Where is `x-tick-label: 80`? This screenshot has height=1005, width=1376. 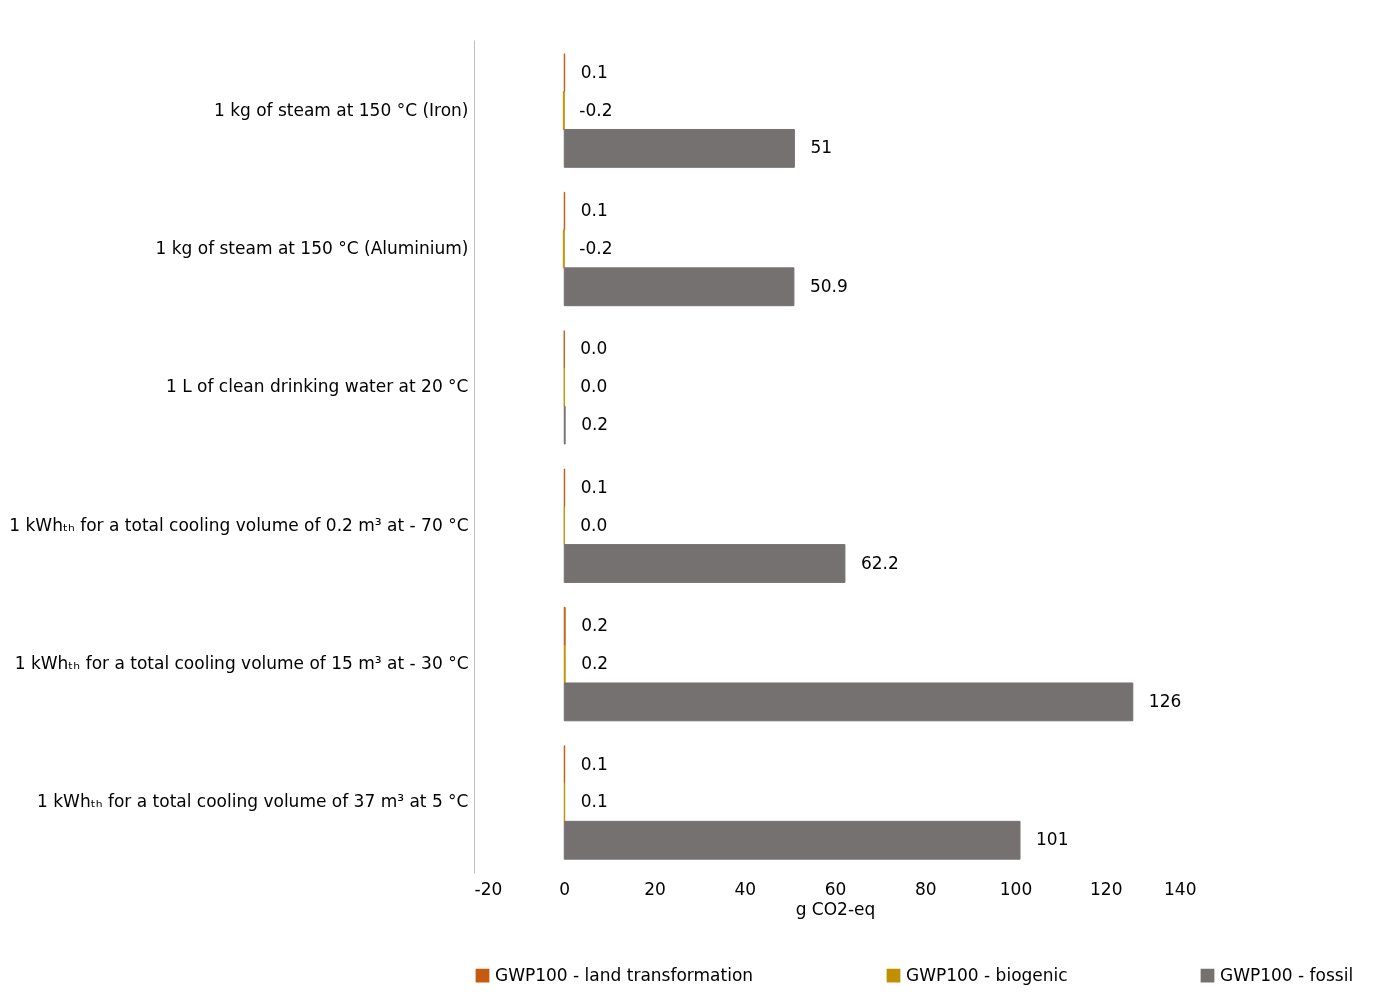 x-tick-label: 80 is located at coordinates (925, 888).